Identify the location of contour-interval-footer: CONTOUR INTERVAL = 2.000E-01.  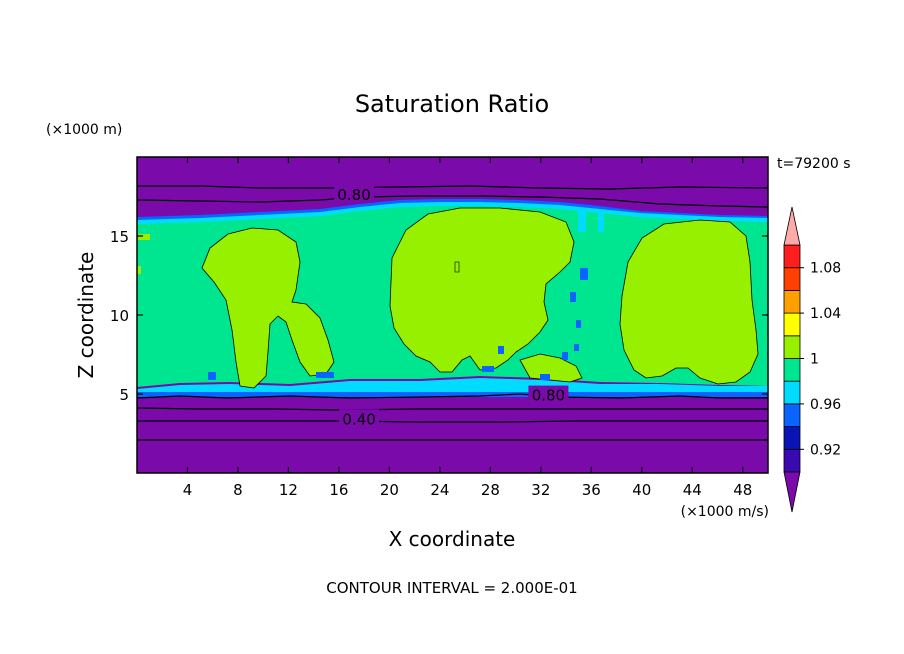
(451, 588).